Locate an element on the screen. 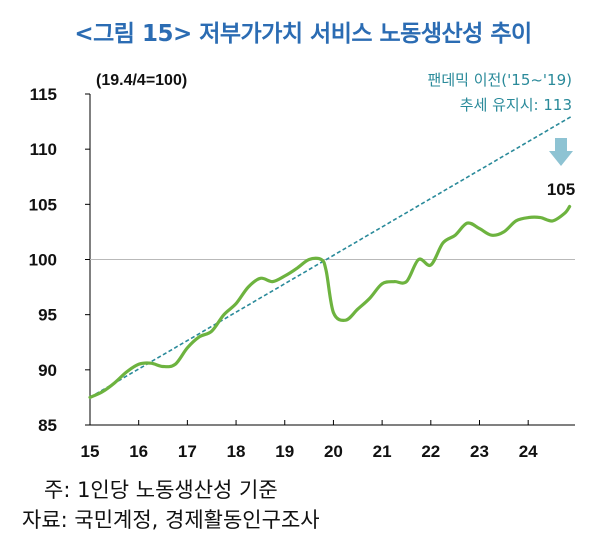  y-tick-label: 95 is located at coordinates (47, 315).